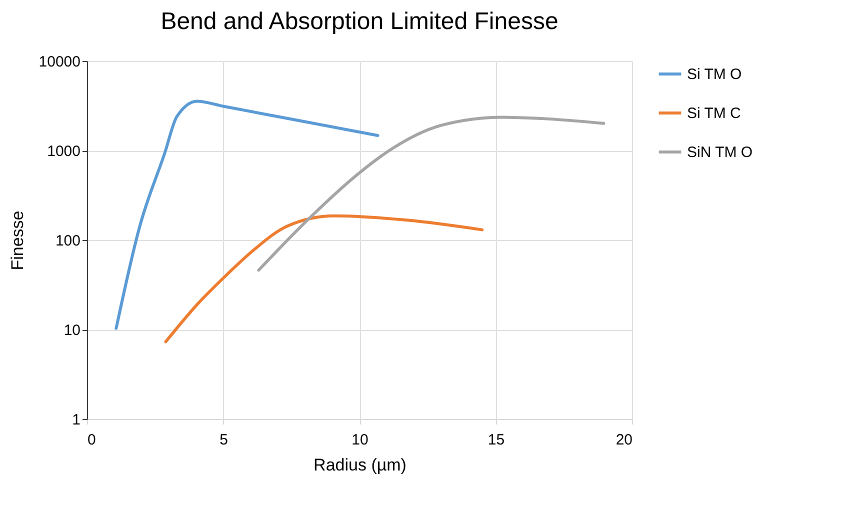  Describe the element at coordinates (59, 62) in the screenshot. I see `y-tick-label: 10000` at that location.